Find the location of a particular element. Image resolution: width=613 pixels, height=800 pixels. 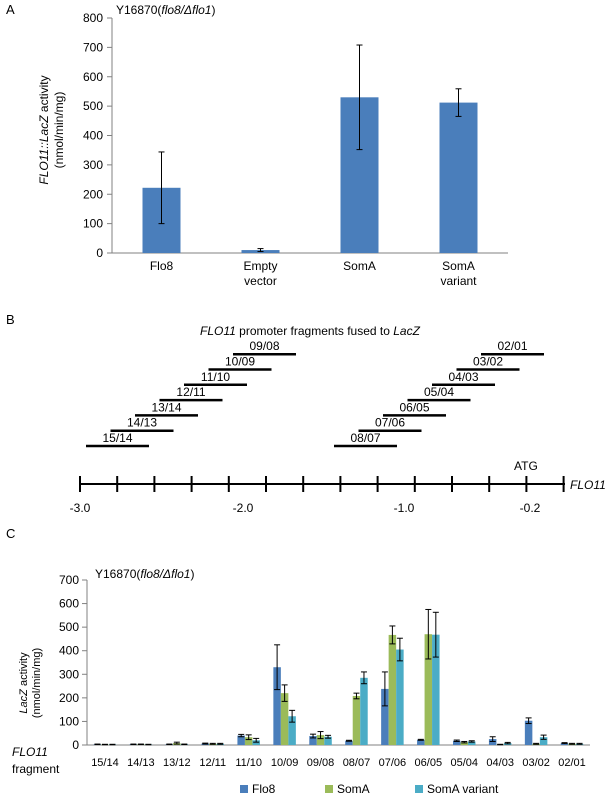

panel-a-y-axis: 0 100 200 300 400 500 600 700 800 is located at coordinates (97, 135).